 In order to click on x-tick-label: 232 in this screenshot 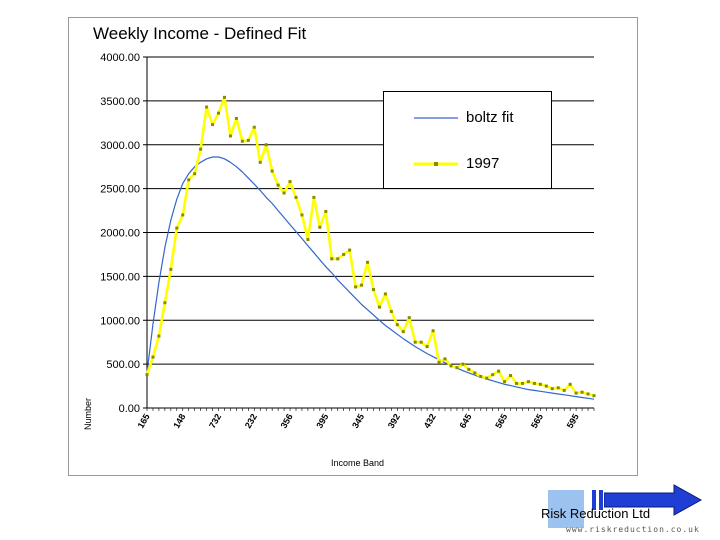, I will do `click(251, 421)`.